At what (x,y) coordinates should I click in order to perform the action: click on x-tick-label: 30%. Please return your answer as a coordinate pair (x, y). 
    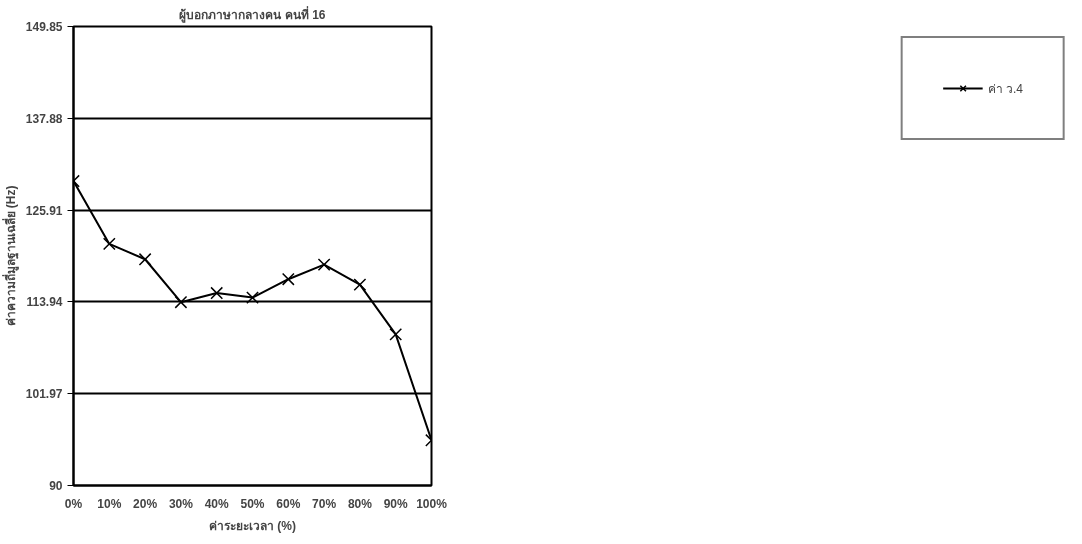
    Looking at the image, I should click on (181, 503).